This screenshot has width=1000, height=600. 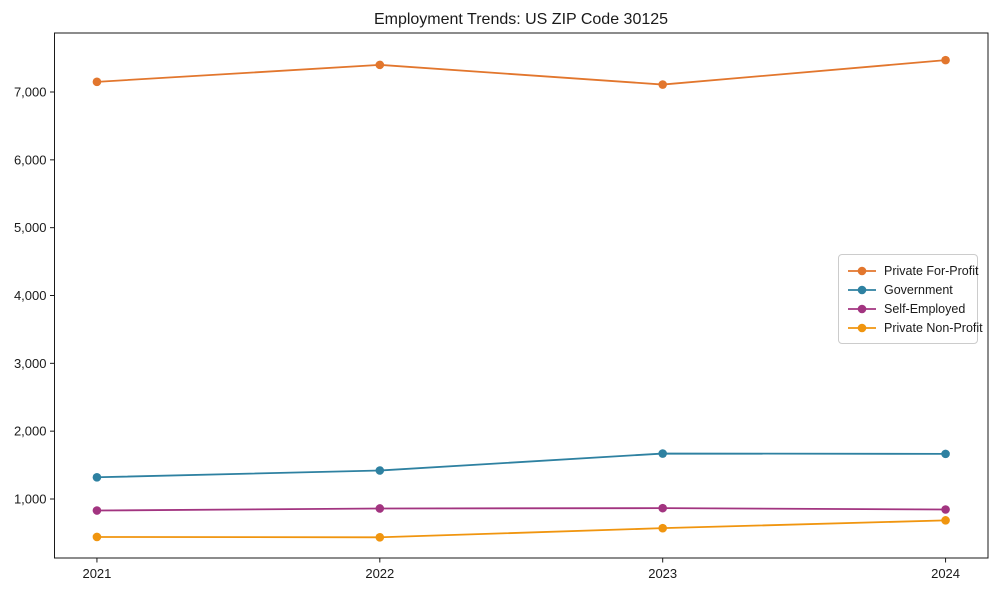 What do you see at coordinates (931, 270) in the screenshot?
I see `legend-label: Private For-Profit` at bounding box center [931, 270].